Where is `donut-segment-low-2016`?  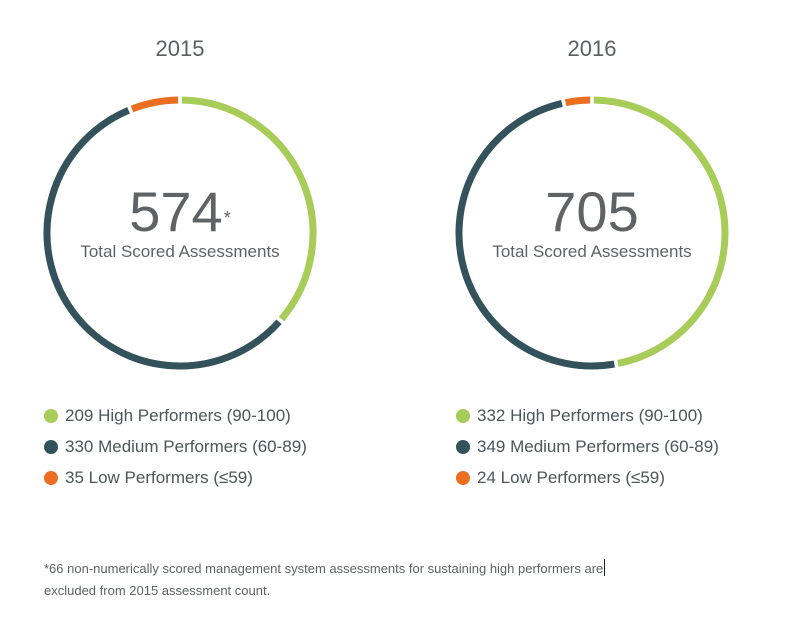
donut-segment-low-2016 is located at coordinates (577, 101).